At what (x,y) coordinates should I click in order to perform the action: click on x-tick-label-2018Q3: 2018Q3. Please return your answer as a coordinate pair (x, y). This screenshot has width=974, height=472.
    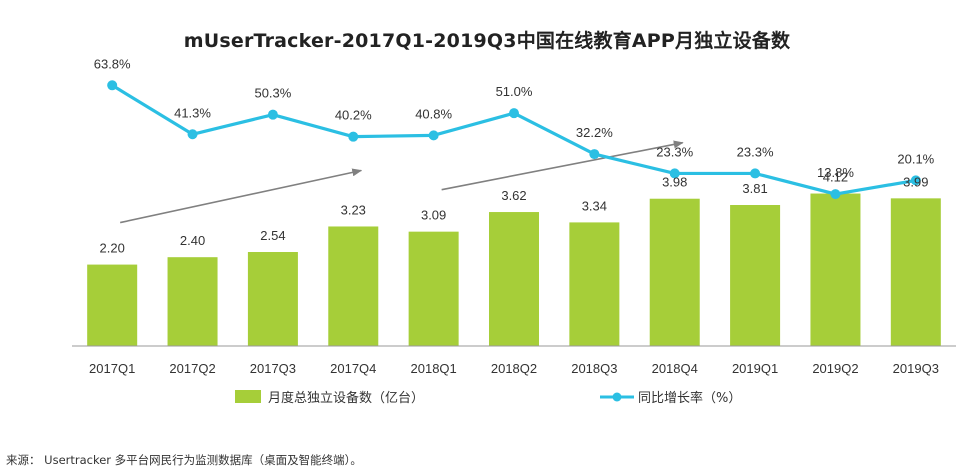
    Looking at the image, I should click on (594, 368).